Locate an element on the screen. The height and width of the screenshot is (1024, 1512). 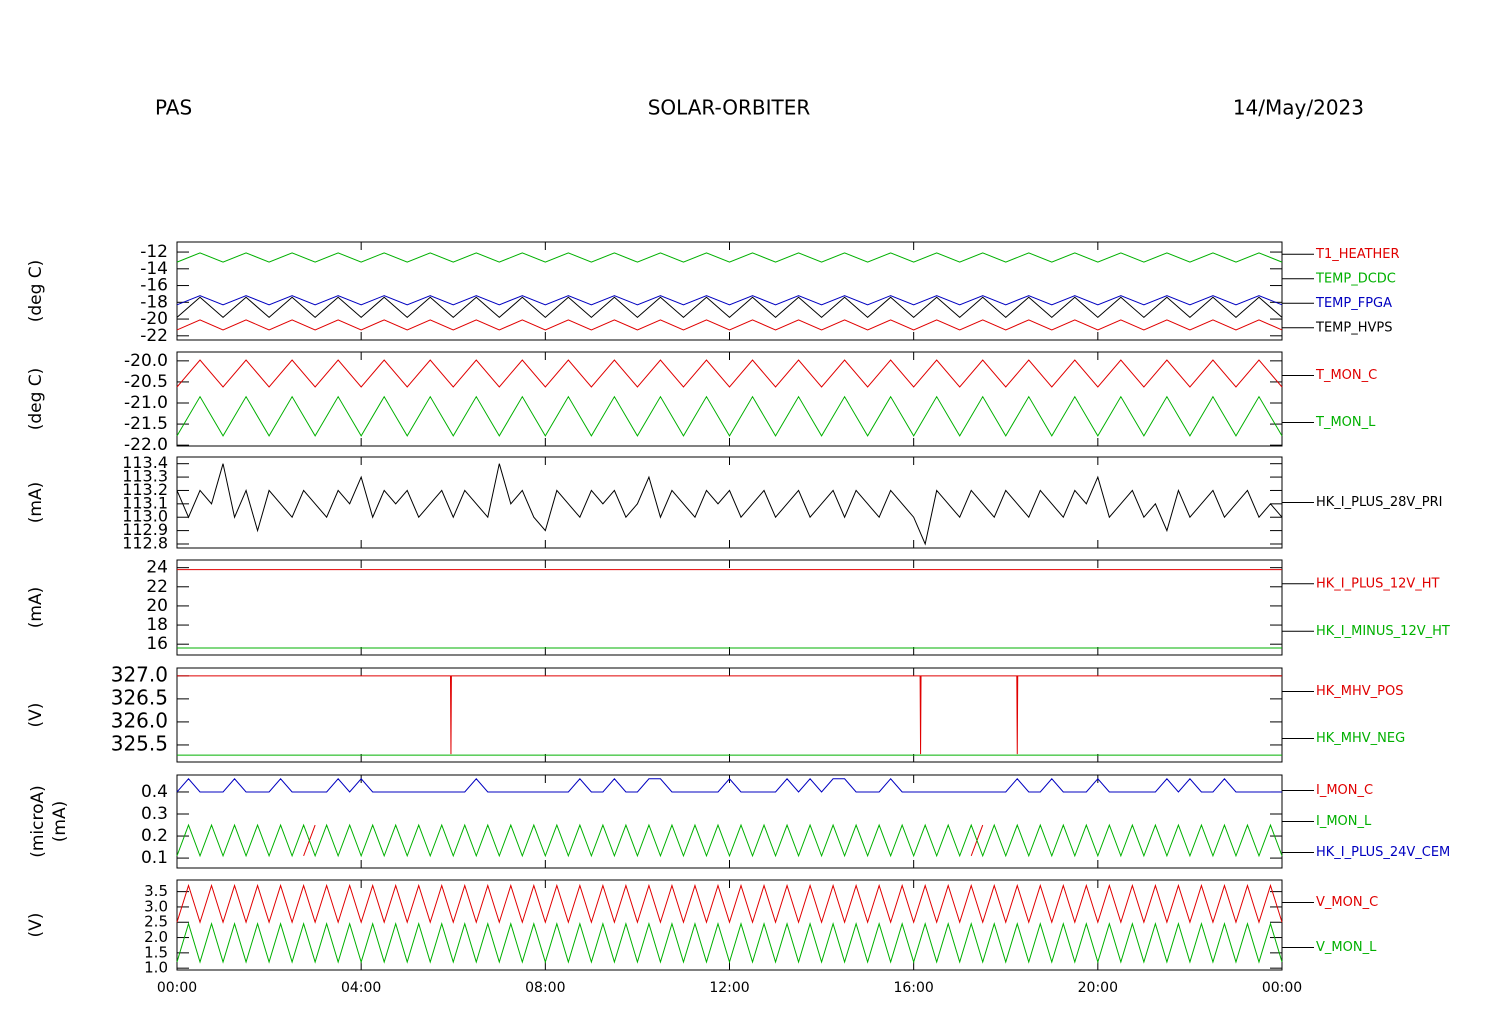
y-tick-label: 24 is located at coordinates (157, 568).